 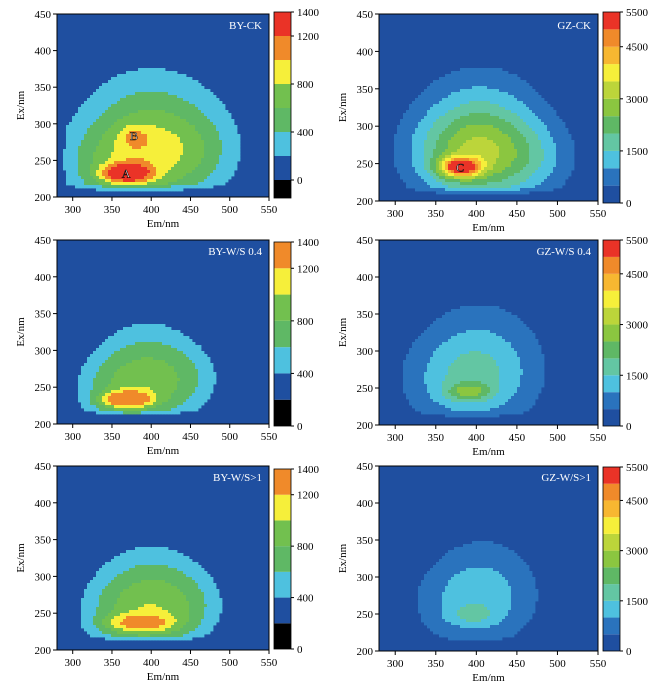 I want to click on panel-title: BY-W/S>1, so click(x=237, y=478).